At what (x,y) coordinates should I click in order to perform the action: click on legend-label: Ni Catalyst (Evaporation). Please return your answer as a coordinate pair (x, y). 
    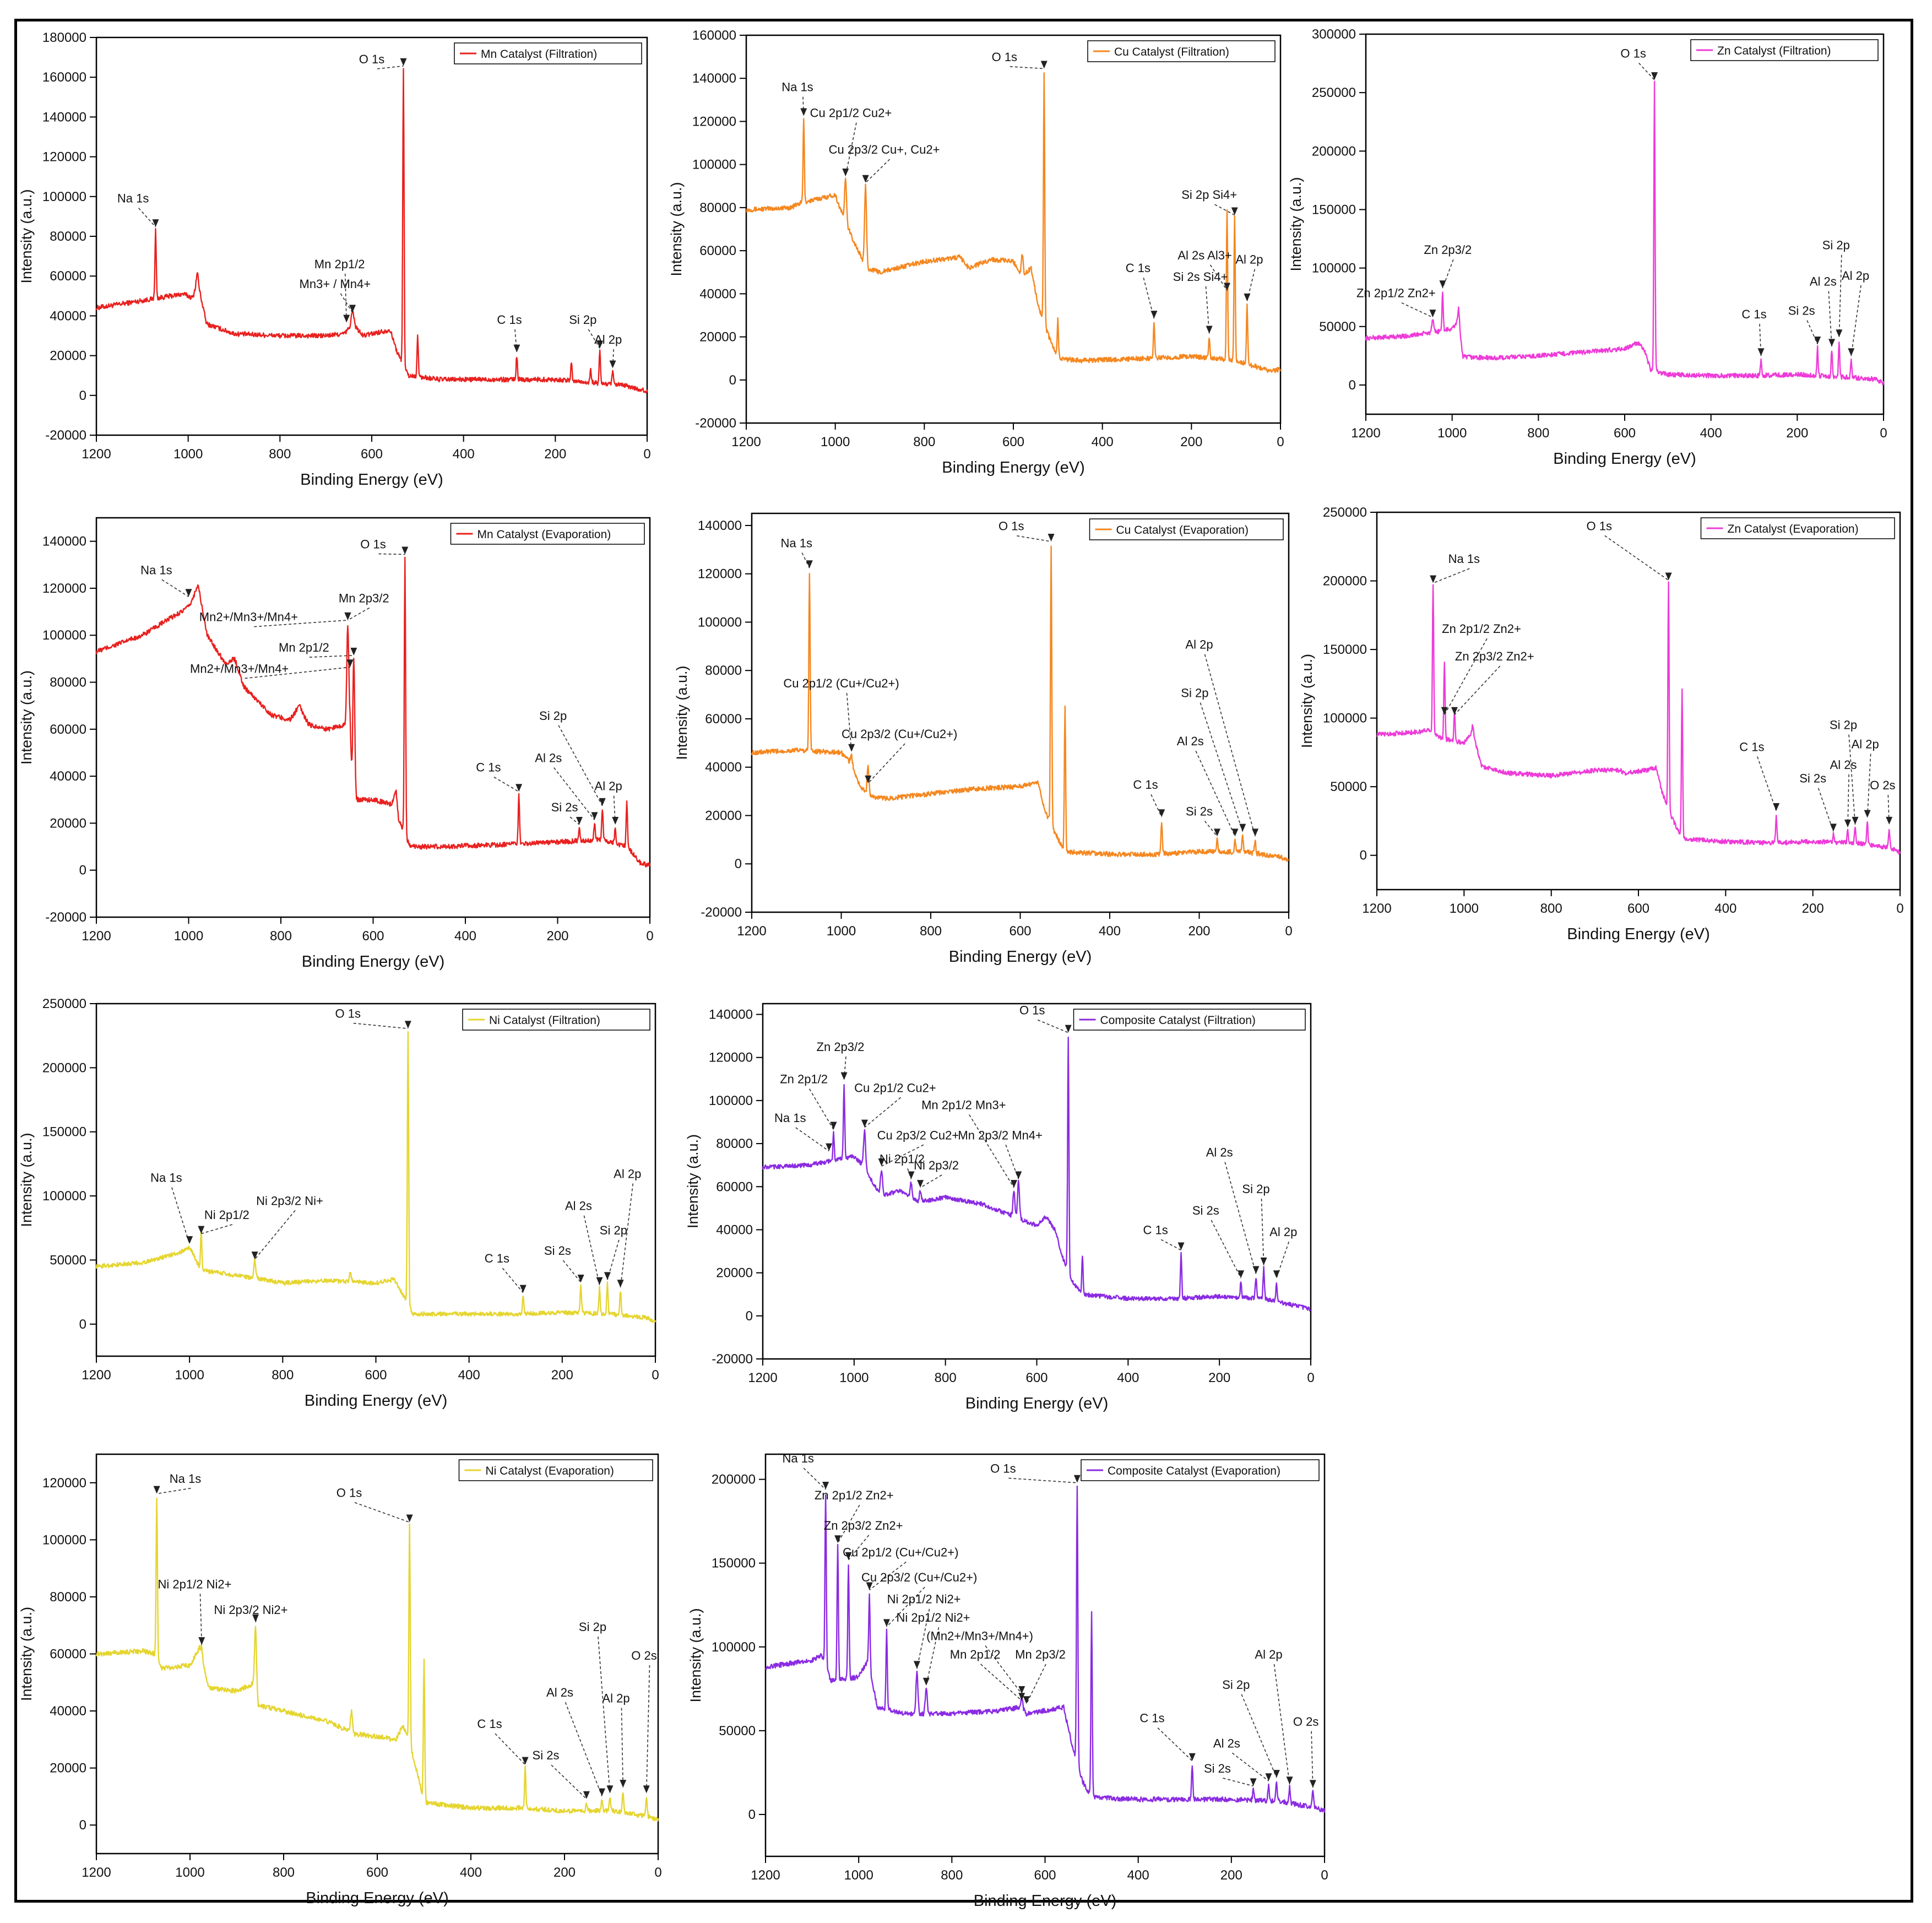
    Looking at the image, I should click on (550, 1471).